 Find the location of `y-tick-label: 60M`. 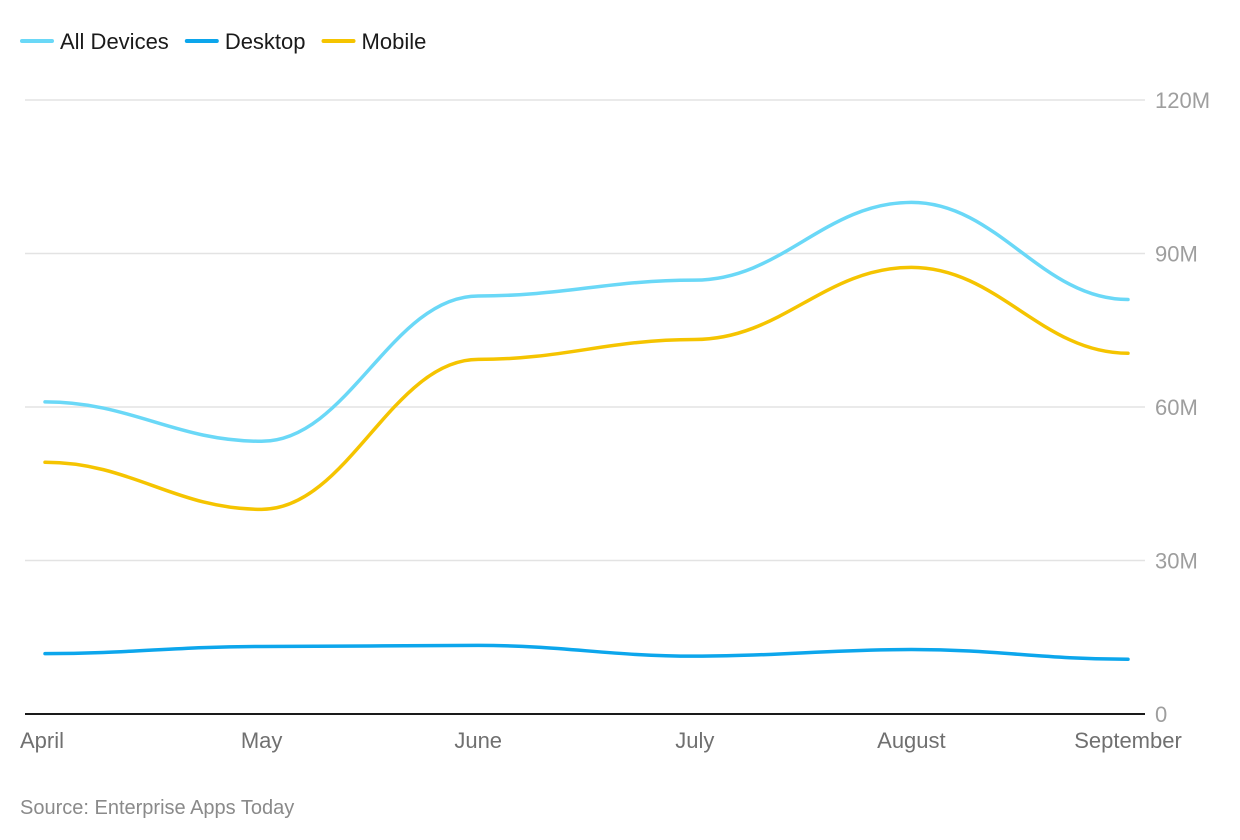

y-tick-label: 60M is located at coordinates (1176, 407).